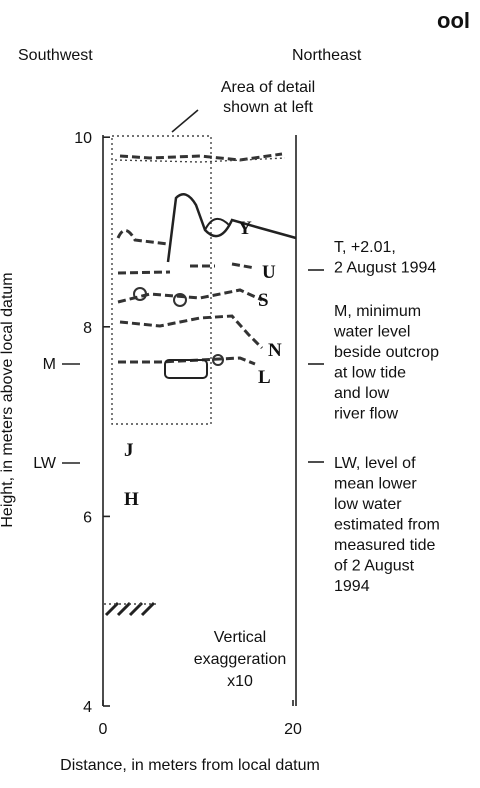 Image resolution: width=480 pixels, height=788 pixels. I want to click on y-tick-label: 10, so click(83, 138).